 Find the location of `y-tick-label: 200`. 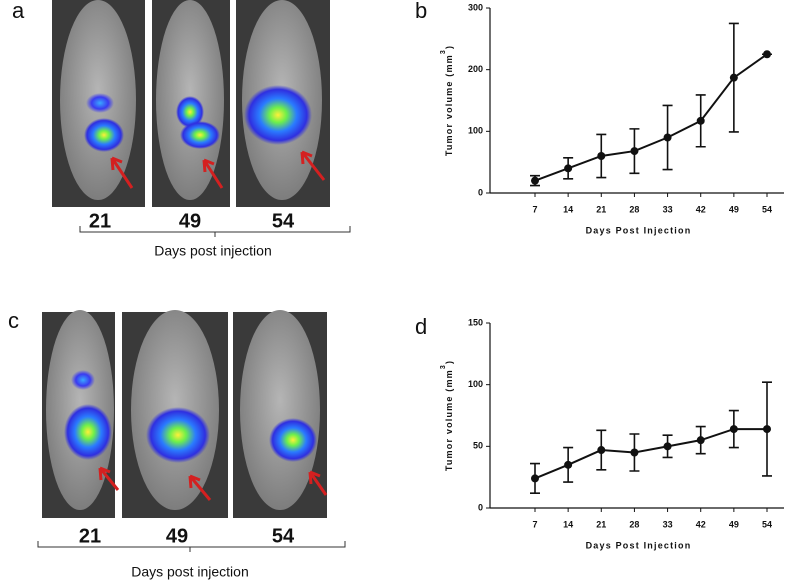

y-tick-label: 200 is located at coordinates (475, 69).